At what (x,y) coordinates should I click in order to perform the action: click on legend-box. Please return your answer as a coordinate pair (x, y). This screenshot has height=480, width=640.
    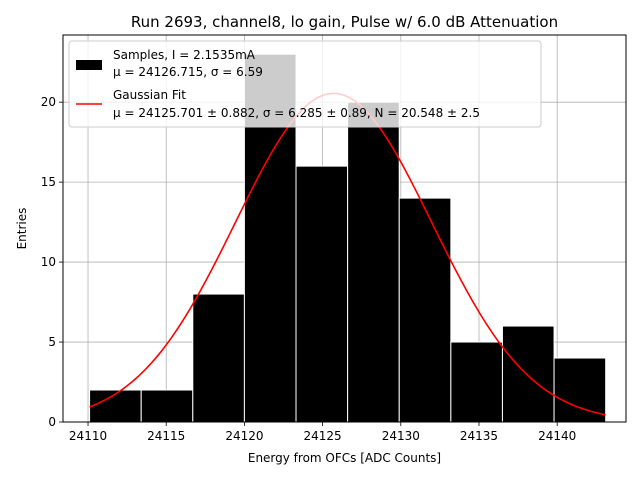
    Looking at the image, I should click on (305, 84).